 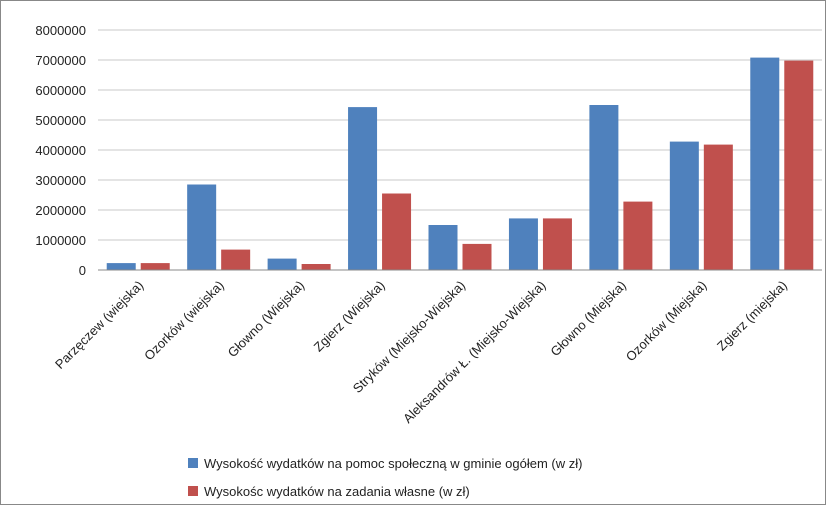 What do you see at coordinates (60, 240) in the screenshot?
I see `y-tick-label: 1000000` at bounding box center [60, 240].